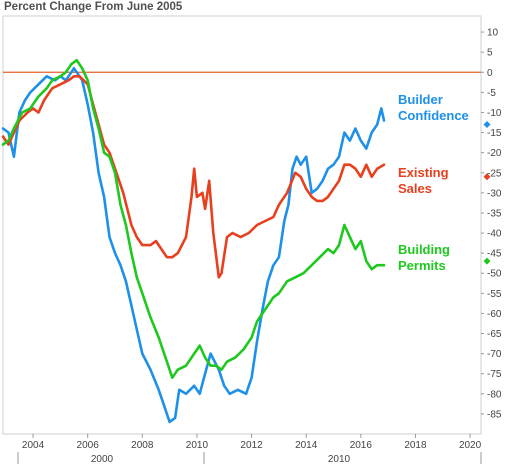 This screenshot has height=466, width=515. I want to click on y-tick-label: -65, so click(494, 334).